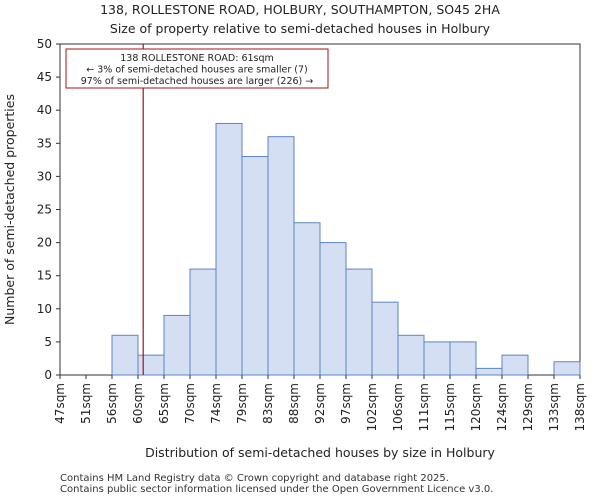 This screenshot has width=600, height=500. Describe the element at coordinates (44, 276) in the screenshot. I see `y-tick-label: 15` at that location.